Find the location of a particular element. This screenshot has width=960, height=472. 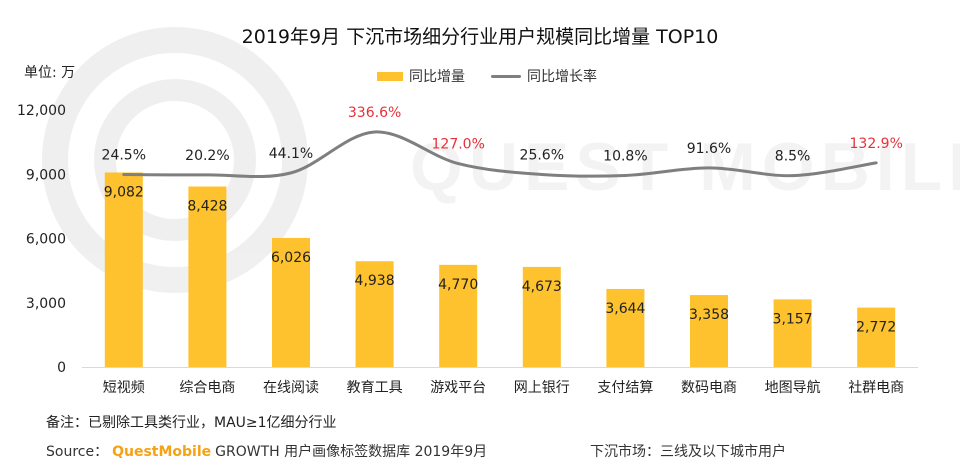

chart-title: 2019年9月 下沉市场细分行业用户规模同比增量 TOP10 is located at coordinates (480, 37).